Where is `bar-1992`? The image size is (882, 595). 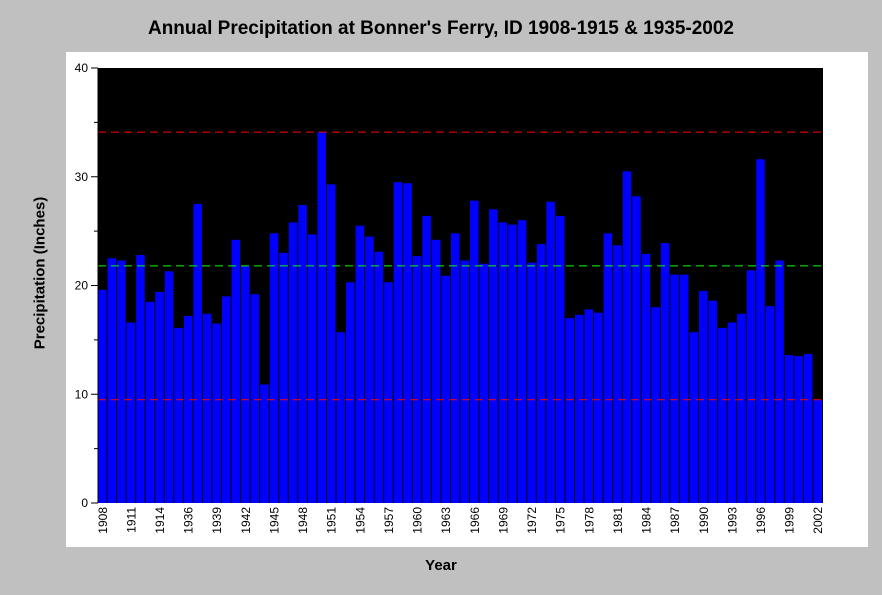
bar-1992 is located at coordinates (722, 415).